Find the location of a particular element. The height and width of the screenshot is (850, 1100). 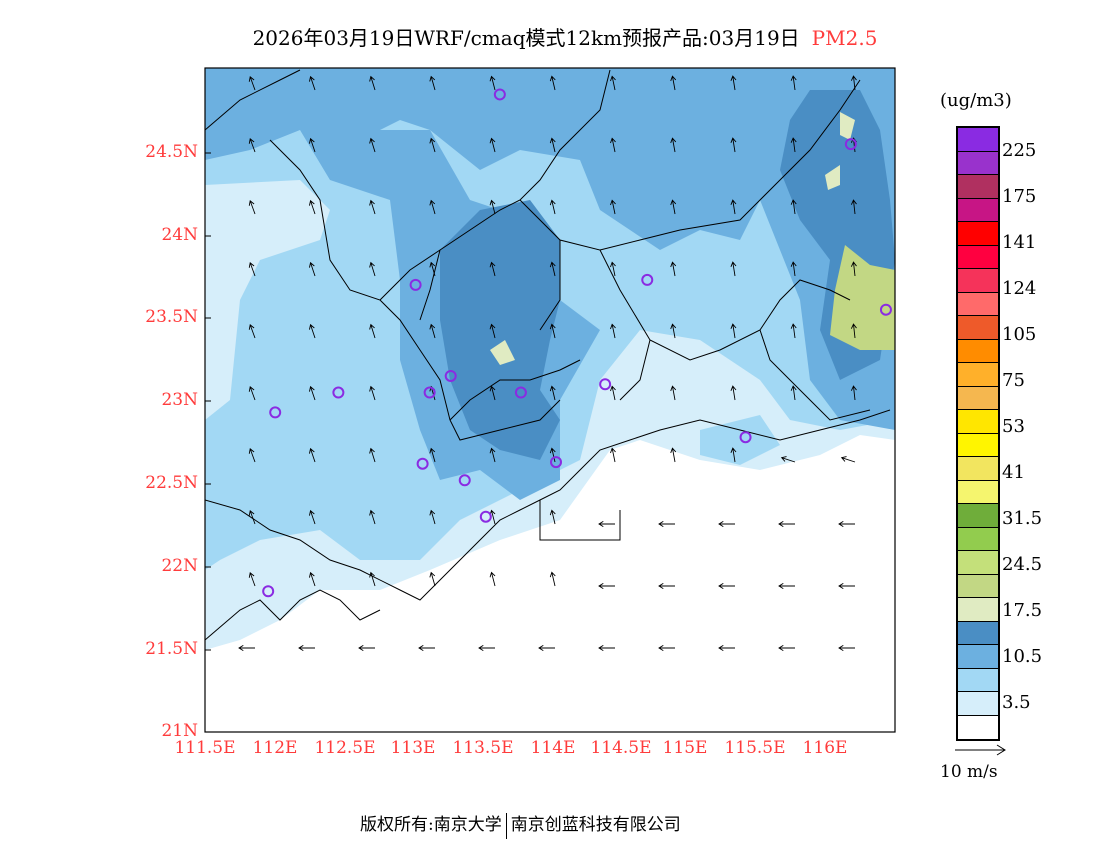

lat-label: 21N is located at coordinates (179, 731).